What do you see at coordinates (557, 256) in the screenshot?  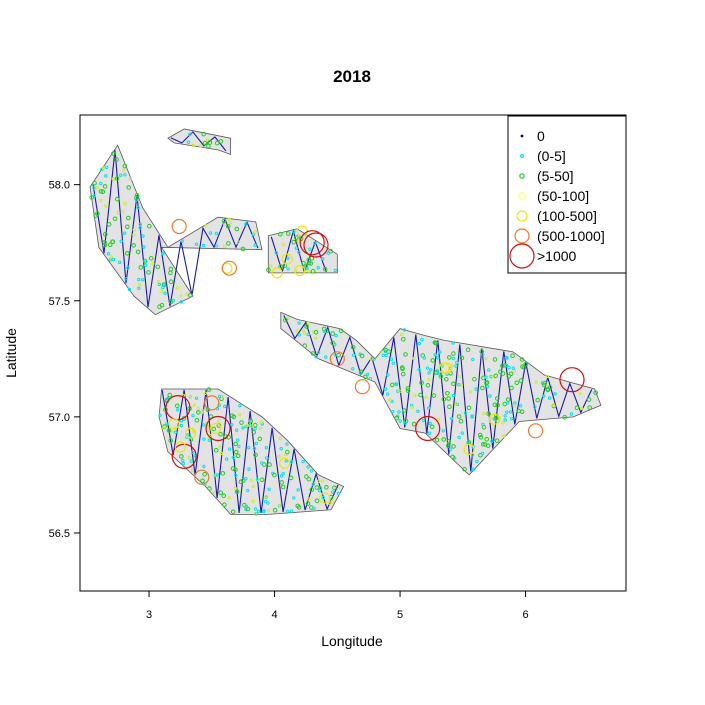 I see `legend-label: >1000` at bounding box center [557, 256].